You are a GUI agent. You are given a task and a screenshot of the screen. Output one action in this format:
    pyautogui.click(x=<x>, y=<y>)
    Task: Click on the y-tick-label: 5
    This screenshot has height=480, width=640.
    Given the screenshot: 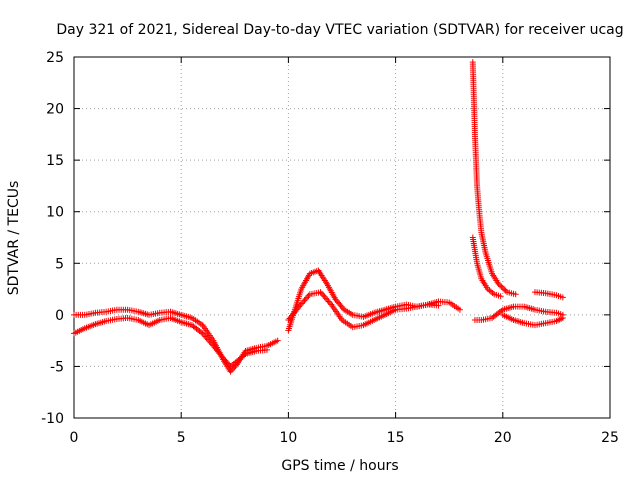 What is the action you would take?
    pyautogui.click(x=59, y=264)
    